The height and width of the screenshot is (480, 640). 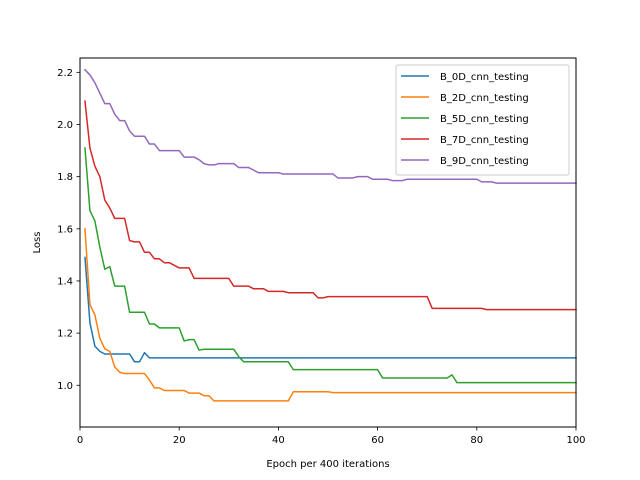 What do you see at coordinates (65, 229) in the screenshot?
I see `y-tick-label: 1.6` at bounding box center [65, 229].